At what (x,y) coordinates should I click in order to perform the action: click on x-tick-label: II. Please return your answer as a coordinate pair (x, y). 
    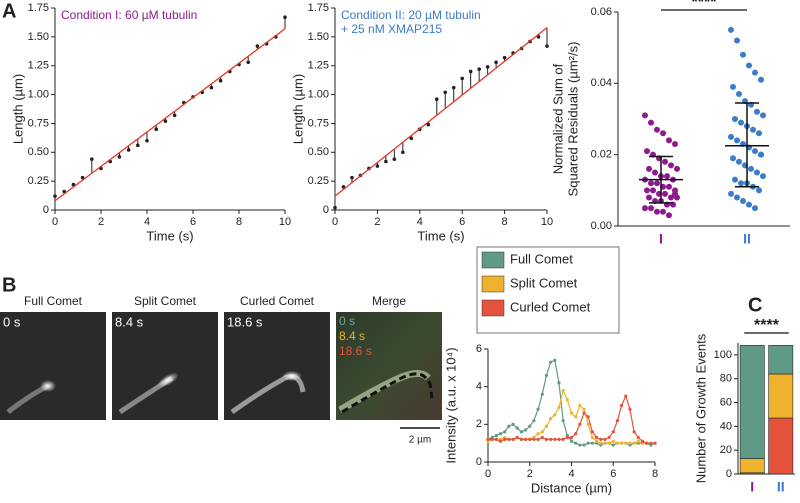
    Looking at the image, I should click on (781, 487).